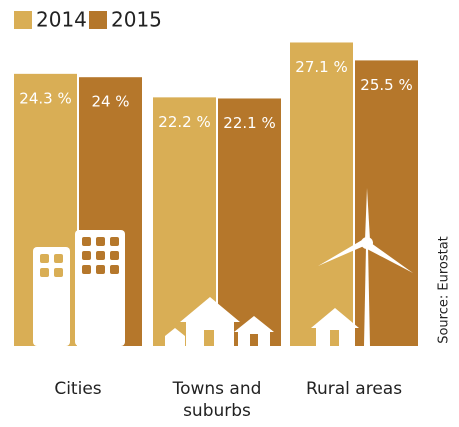 The width and height of the screenshot is (459, 427). Describe the element at coordinates (110, 102) in the screenshot. I see `value-label: 24 %` at that location.